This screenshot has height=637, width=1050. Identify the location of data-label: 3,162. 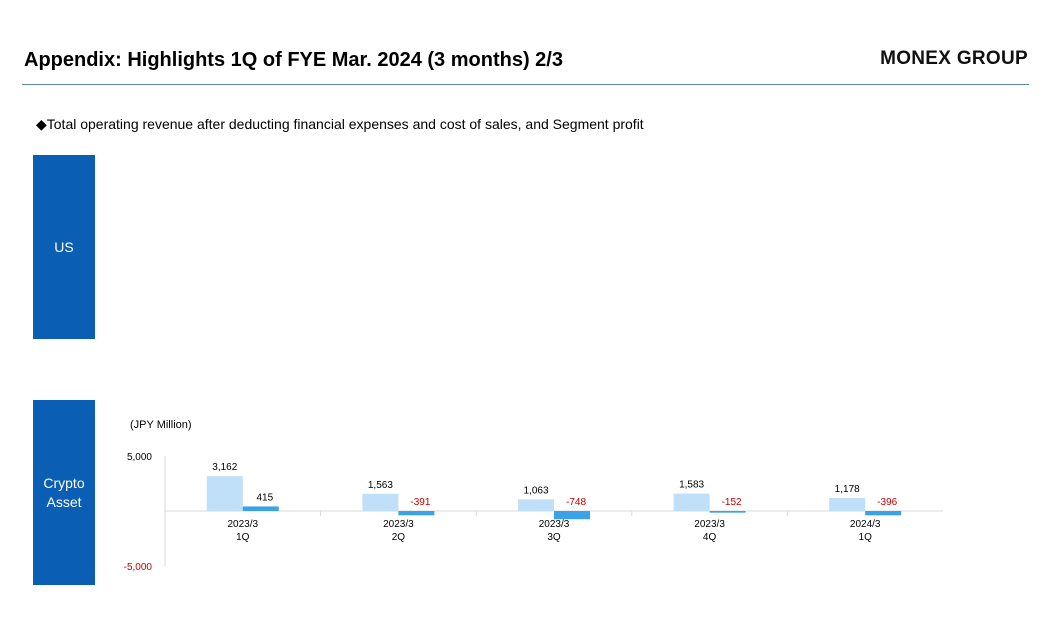
(224, 467).